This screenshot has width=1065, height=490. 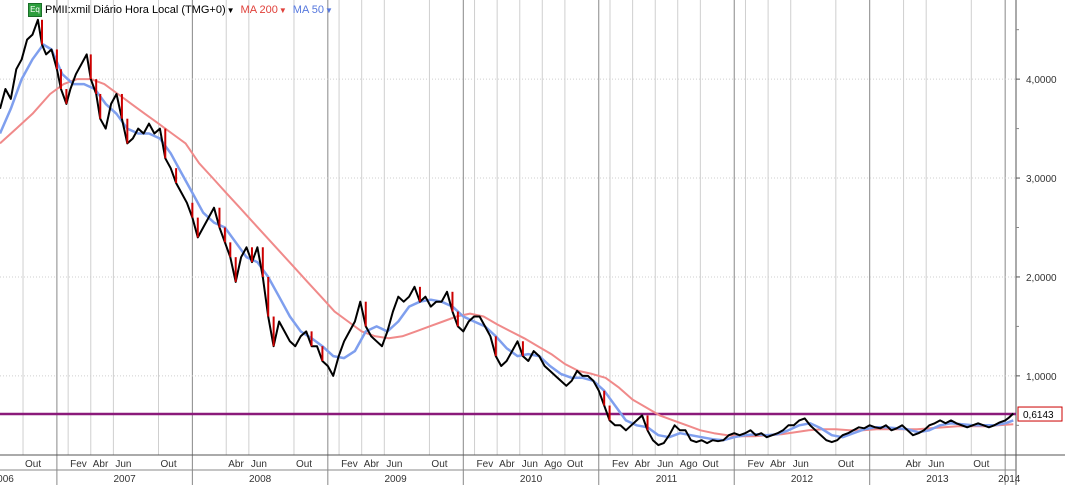 I want to click on x-year-label: 2009, so click(x=395, y=479).